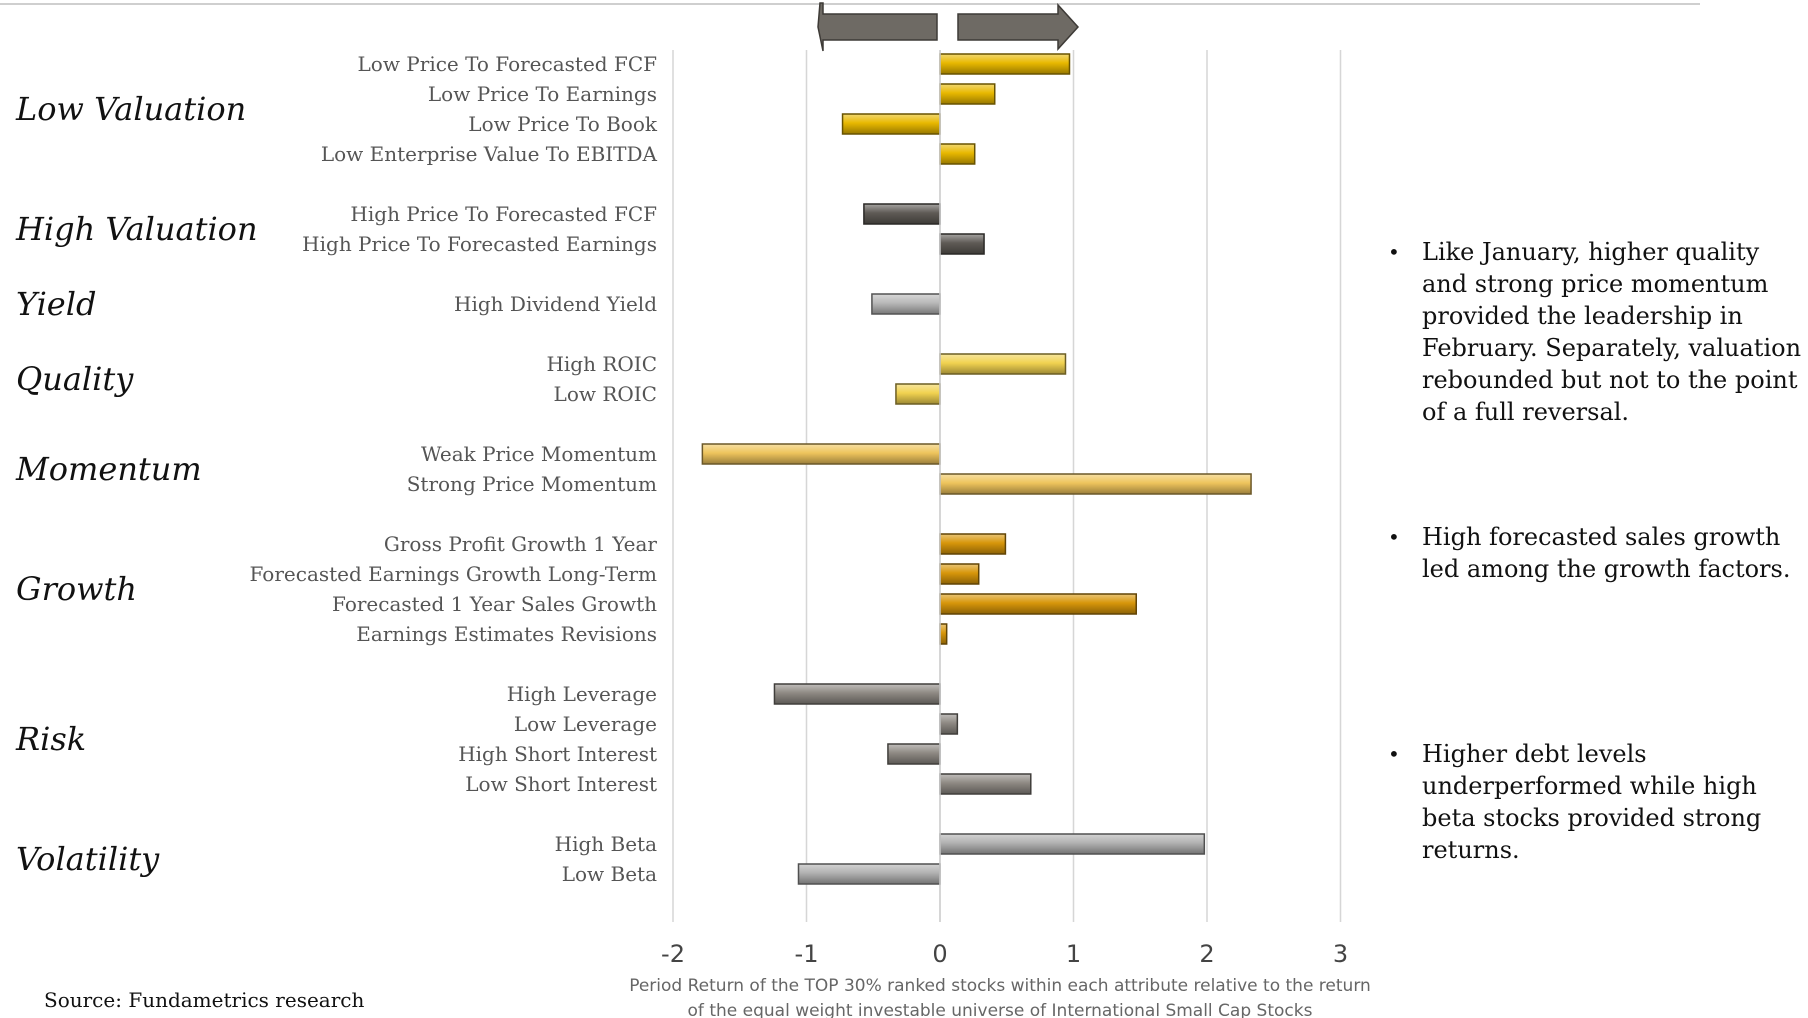 Image resolution: width=1808 pixels, height=1018 pixels. I want to click on category-label: Low Short Interest, so click(561, 784).